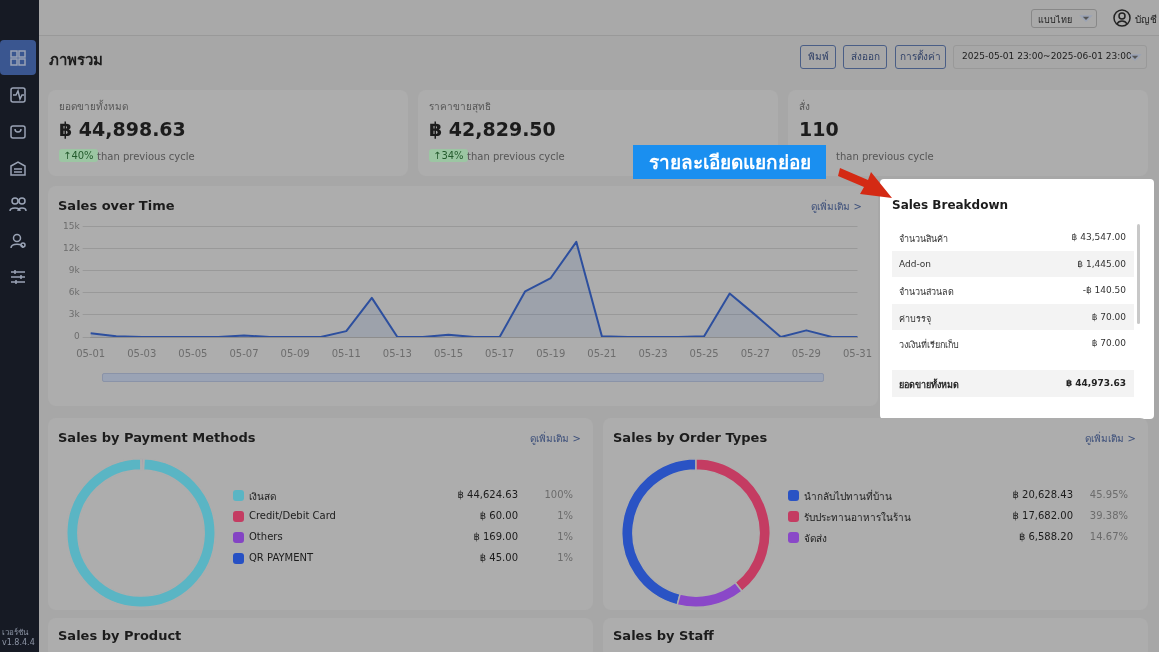 The image size is (1159, 652). What do you see at coordinates (15, 632) in the screenshot?
I see `text: เวอร์ชัน` at bounding box center [15, 632].